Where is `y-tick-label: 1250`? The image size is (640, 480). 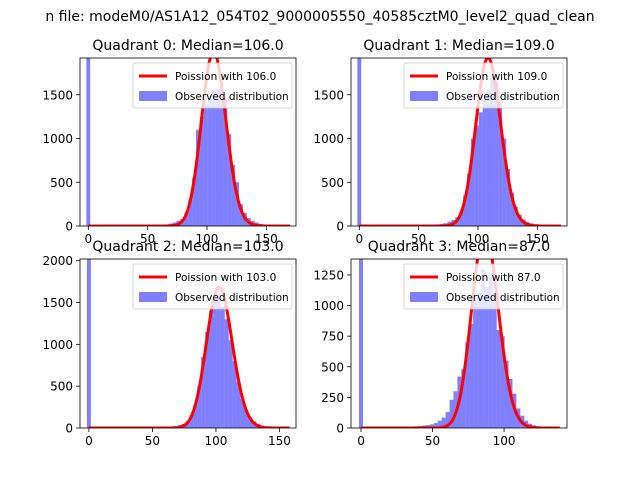 y-tick-label: 1250 is located at coordinates (328, 275).